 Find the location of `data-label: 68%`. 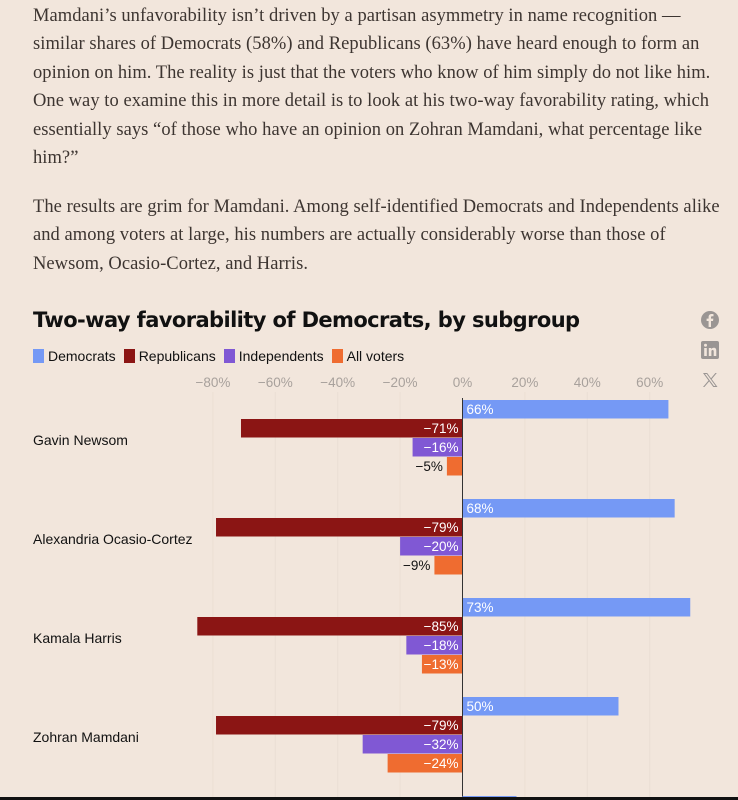

data-label: 68% is located at coordinates (480, 508).